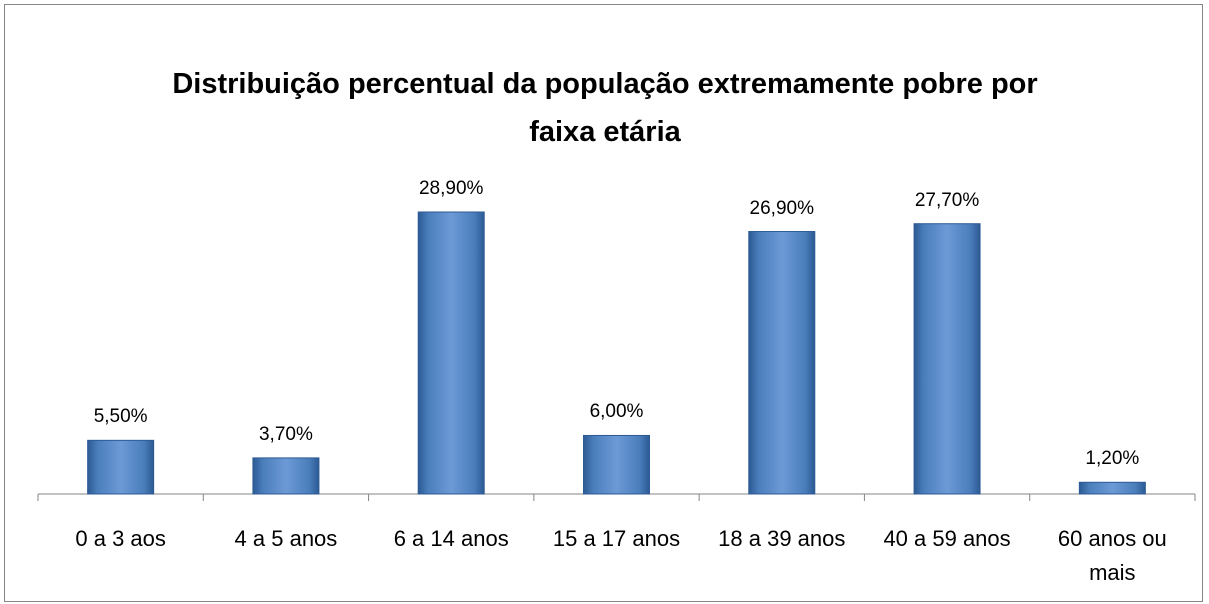 This screenshot has height=604, width=1209. What do you see at coordinates (286, 538) in the screenshot?
I see `x-tick-label: 4 a 5 anos` at bounding box center [286, 538].